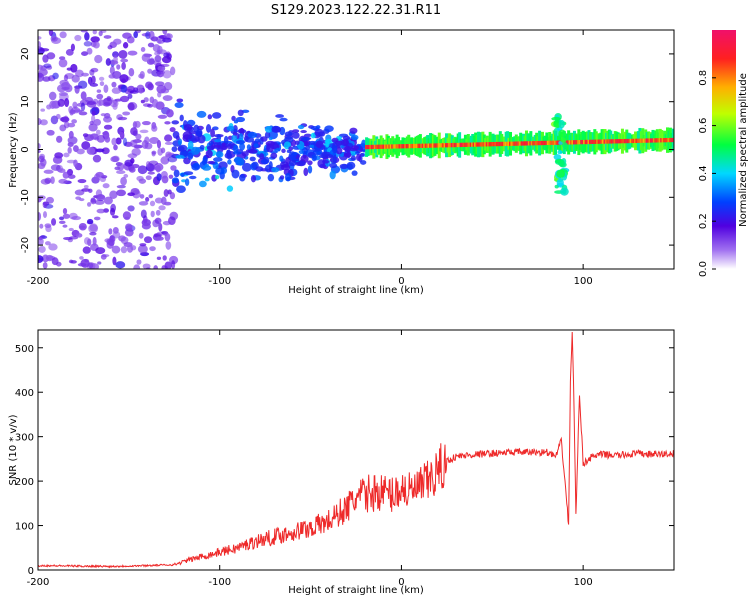 The height and width of the screenshot is (600, 750). What do you see at coordinates (356, 10) in the screenshot?
I see `chart-title: S129.2023.122.22.31.R11` at bounding box center [356, 10].